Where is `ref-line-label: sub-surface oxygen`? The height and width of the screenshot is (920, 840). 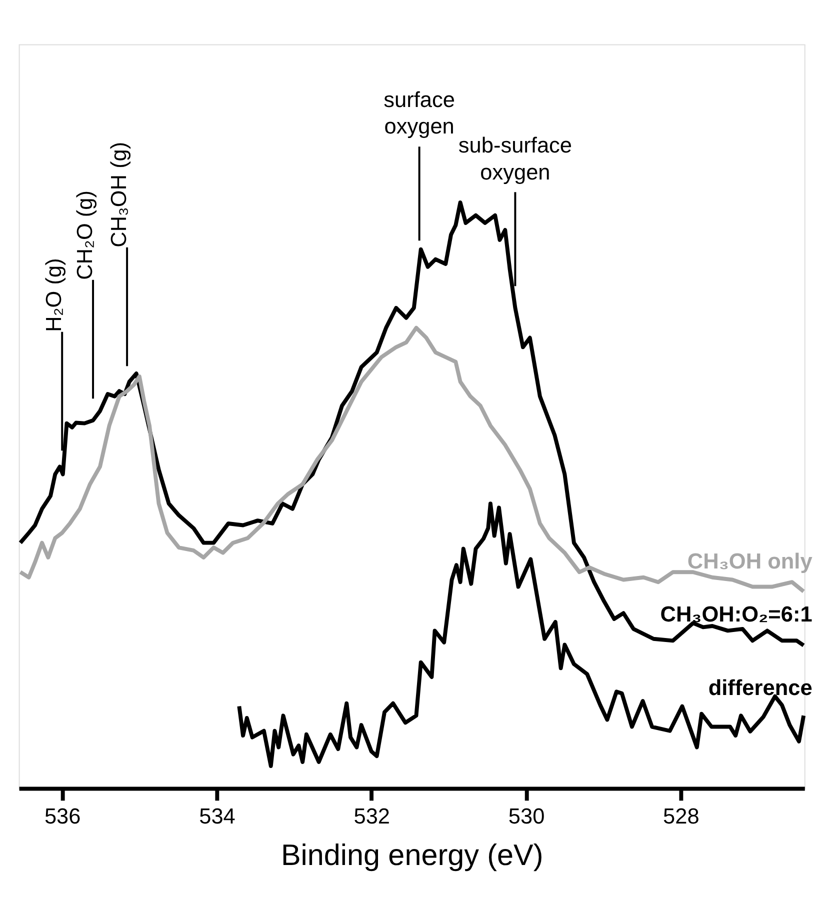 ref-line-label: sub-surface oxygen is located at coordinates (515, 158).